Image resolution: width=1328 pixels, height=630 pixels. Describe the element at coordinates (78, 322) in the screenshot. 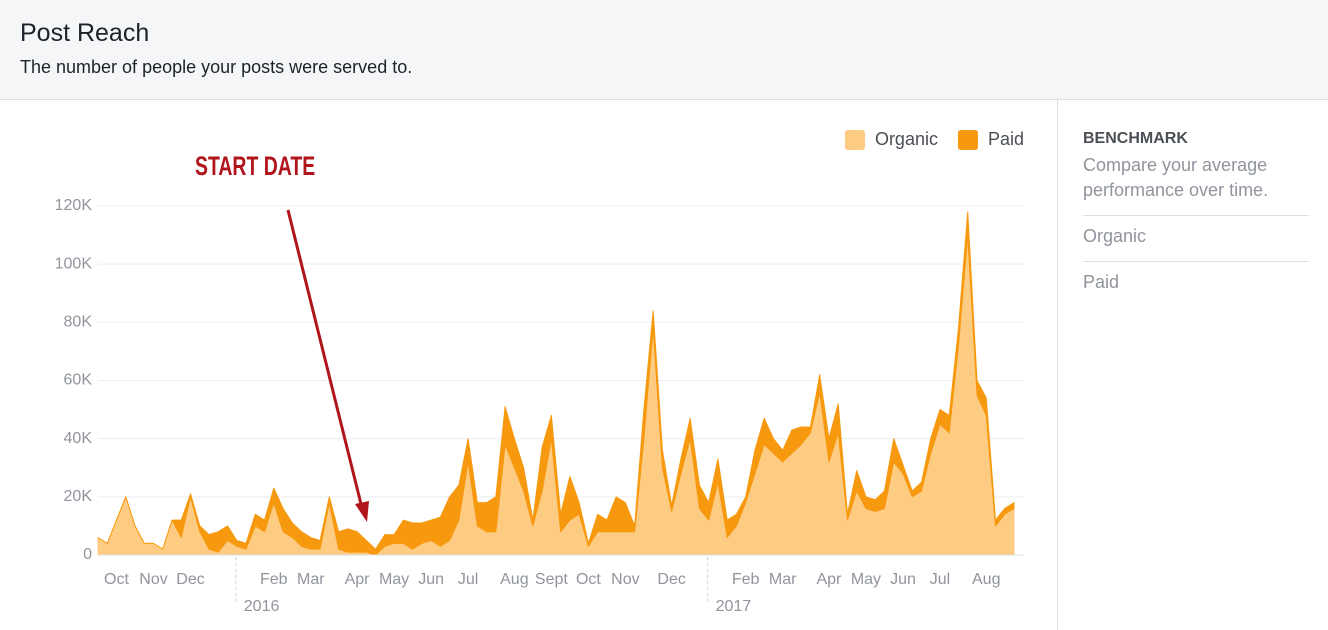

I see `y-tick-label: 80K` at that location.